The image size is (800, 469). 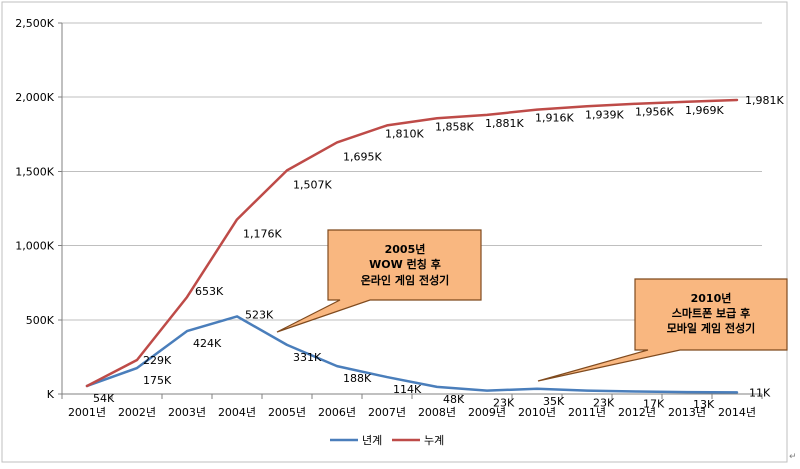 What do you see at coordinates (704, 110) in the screenshot?
I see `data-label-cumulative: 1,969K` at bounding box center [704, 110].